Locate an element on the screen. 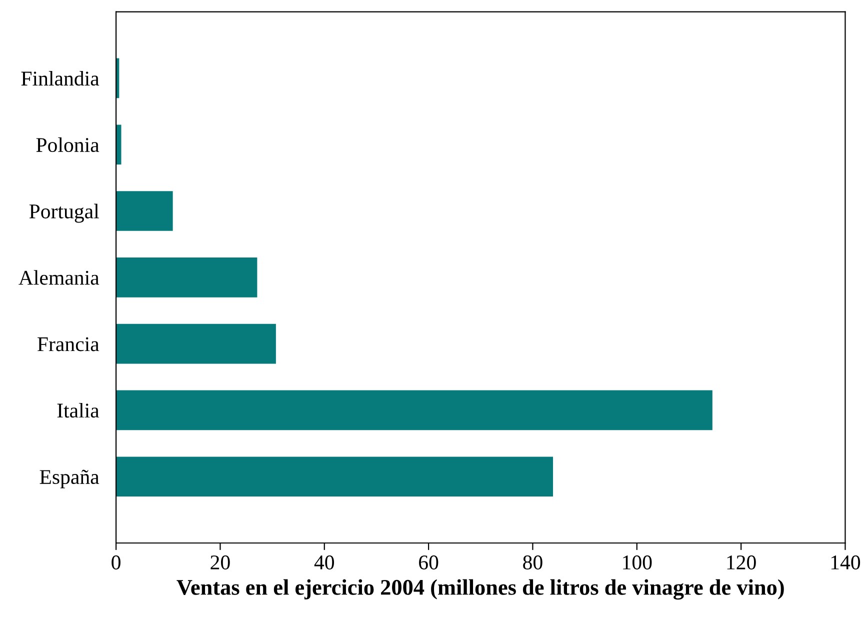  y-tick-label: Italia is located at coordinates (78, 410).